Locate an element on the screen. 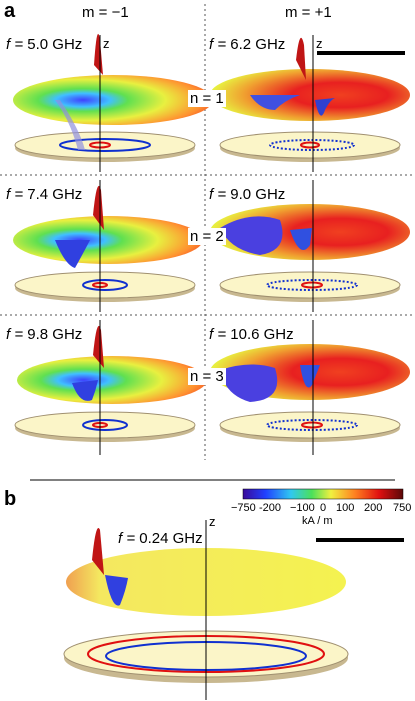 The width and height of the screenshot is (415, 701). freq-label-r1-right: f = 6.2 GHz is located at coordinates (247, 44).